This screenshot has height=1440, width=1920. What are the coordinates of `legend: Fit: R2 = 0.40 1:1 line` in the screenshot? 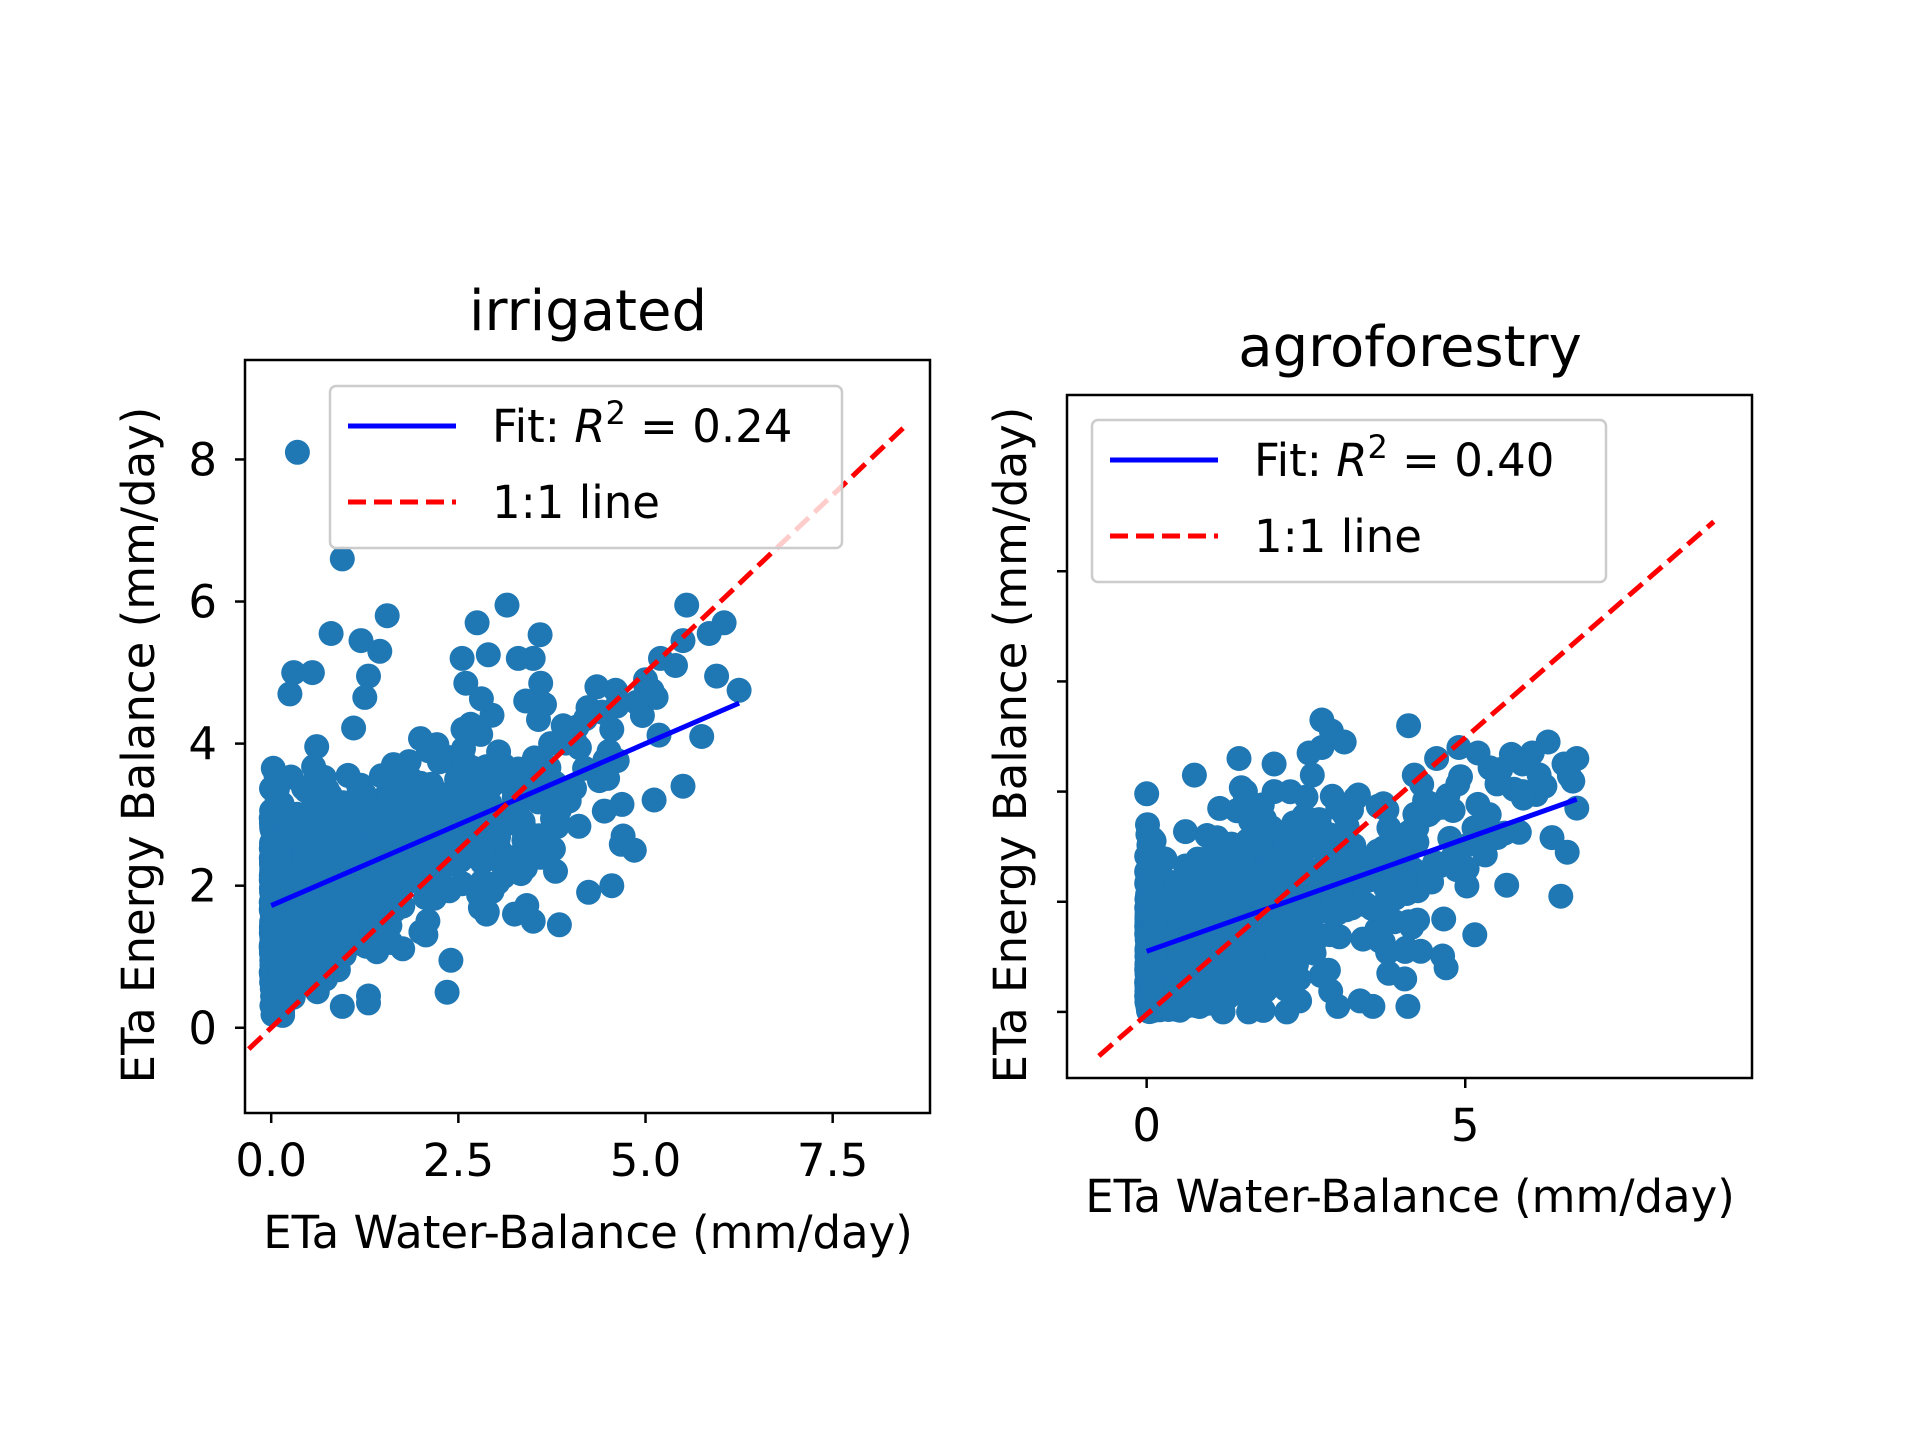 It's located at (1349, 501).